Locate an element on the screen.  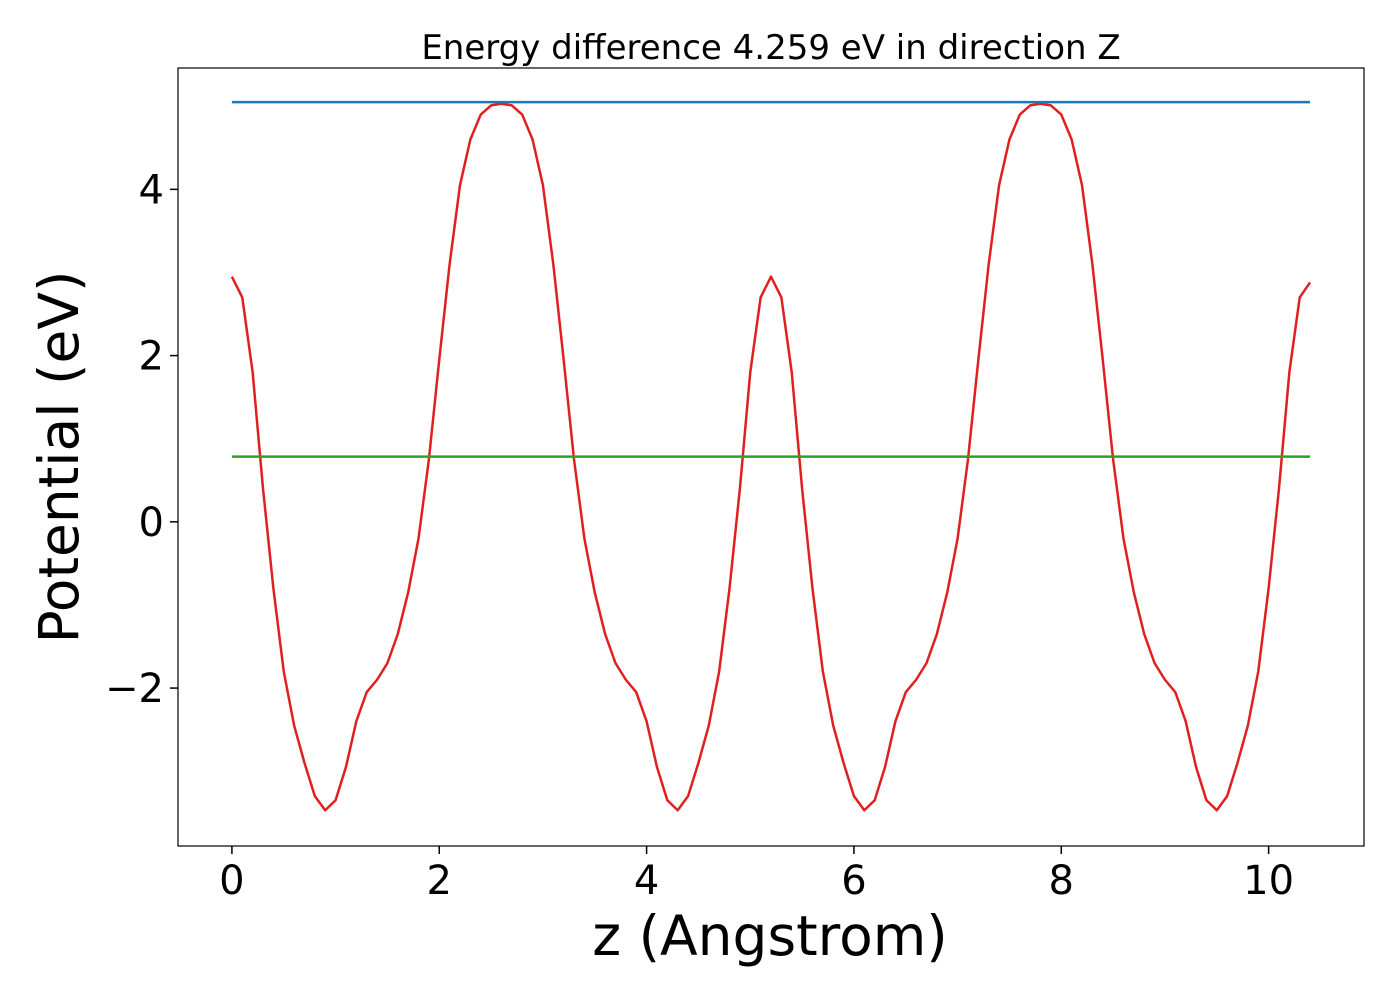
y-tick-label: −2 is located at coordinates (134, 689).